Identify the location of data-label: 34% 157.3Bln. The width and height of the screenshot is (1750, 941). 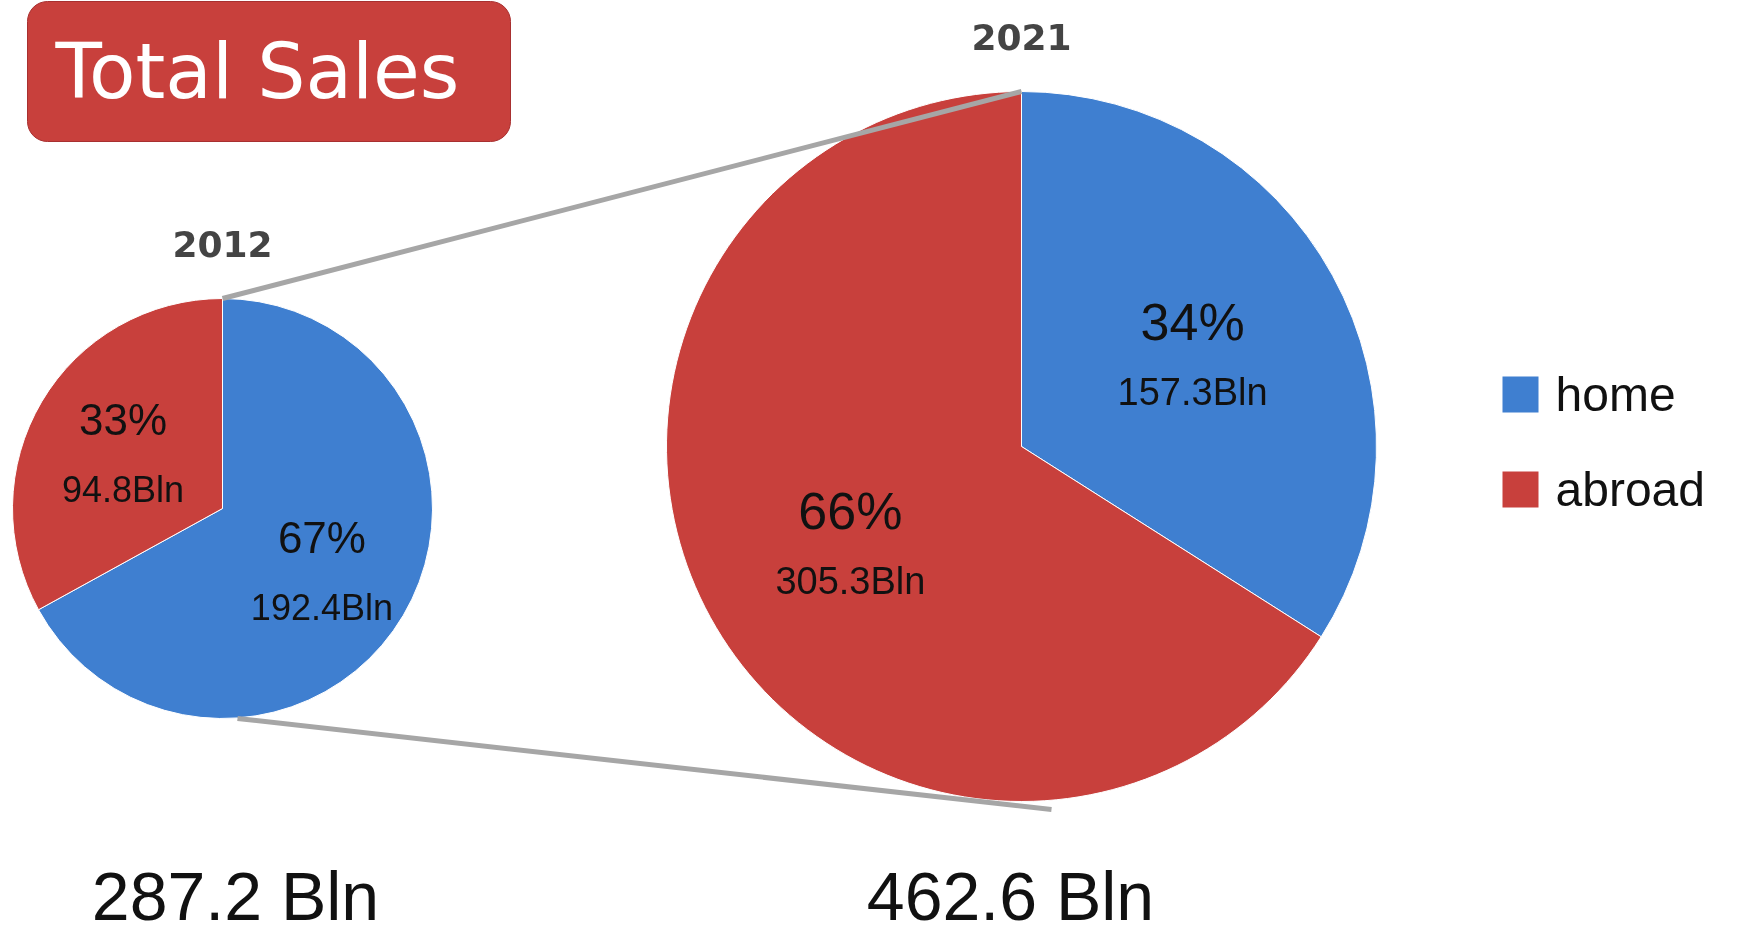
(1192, 353).